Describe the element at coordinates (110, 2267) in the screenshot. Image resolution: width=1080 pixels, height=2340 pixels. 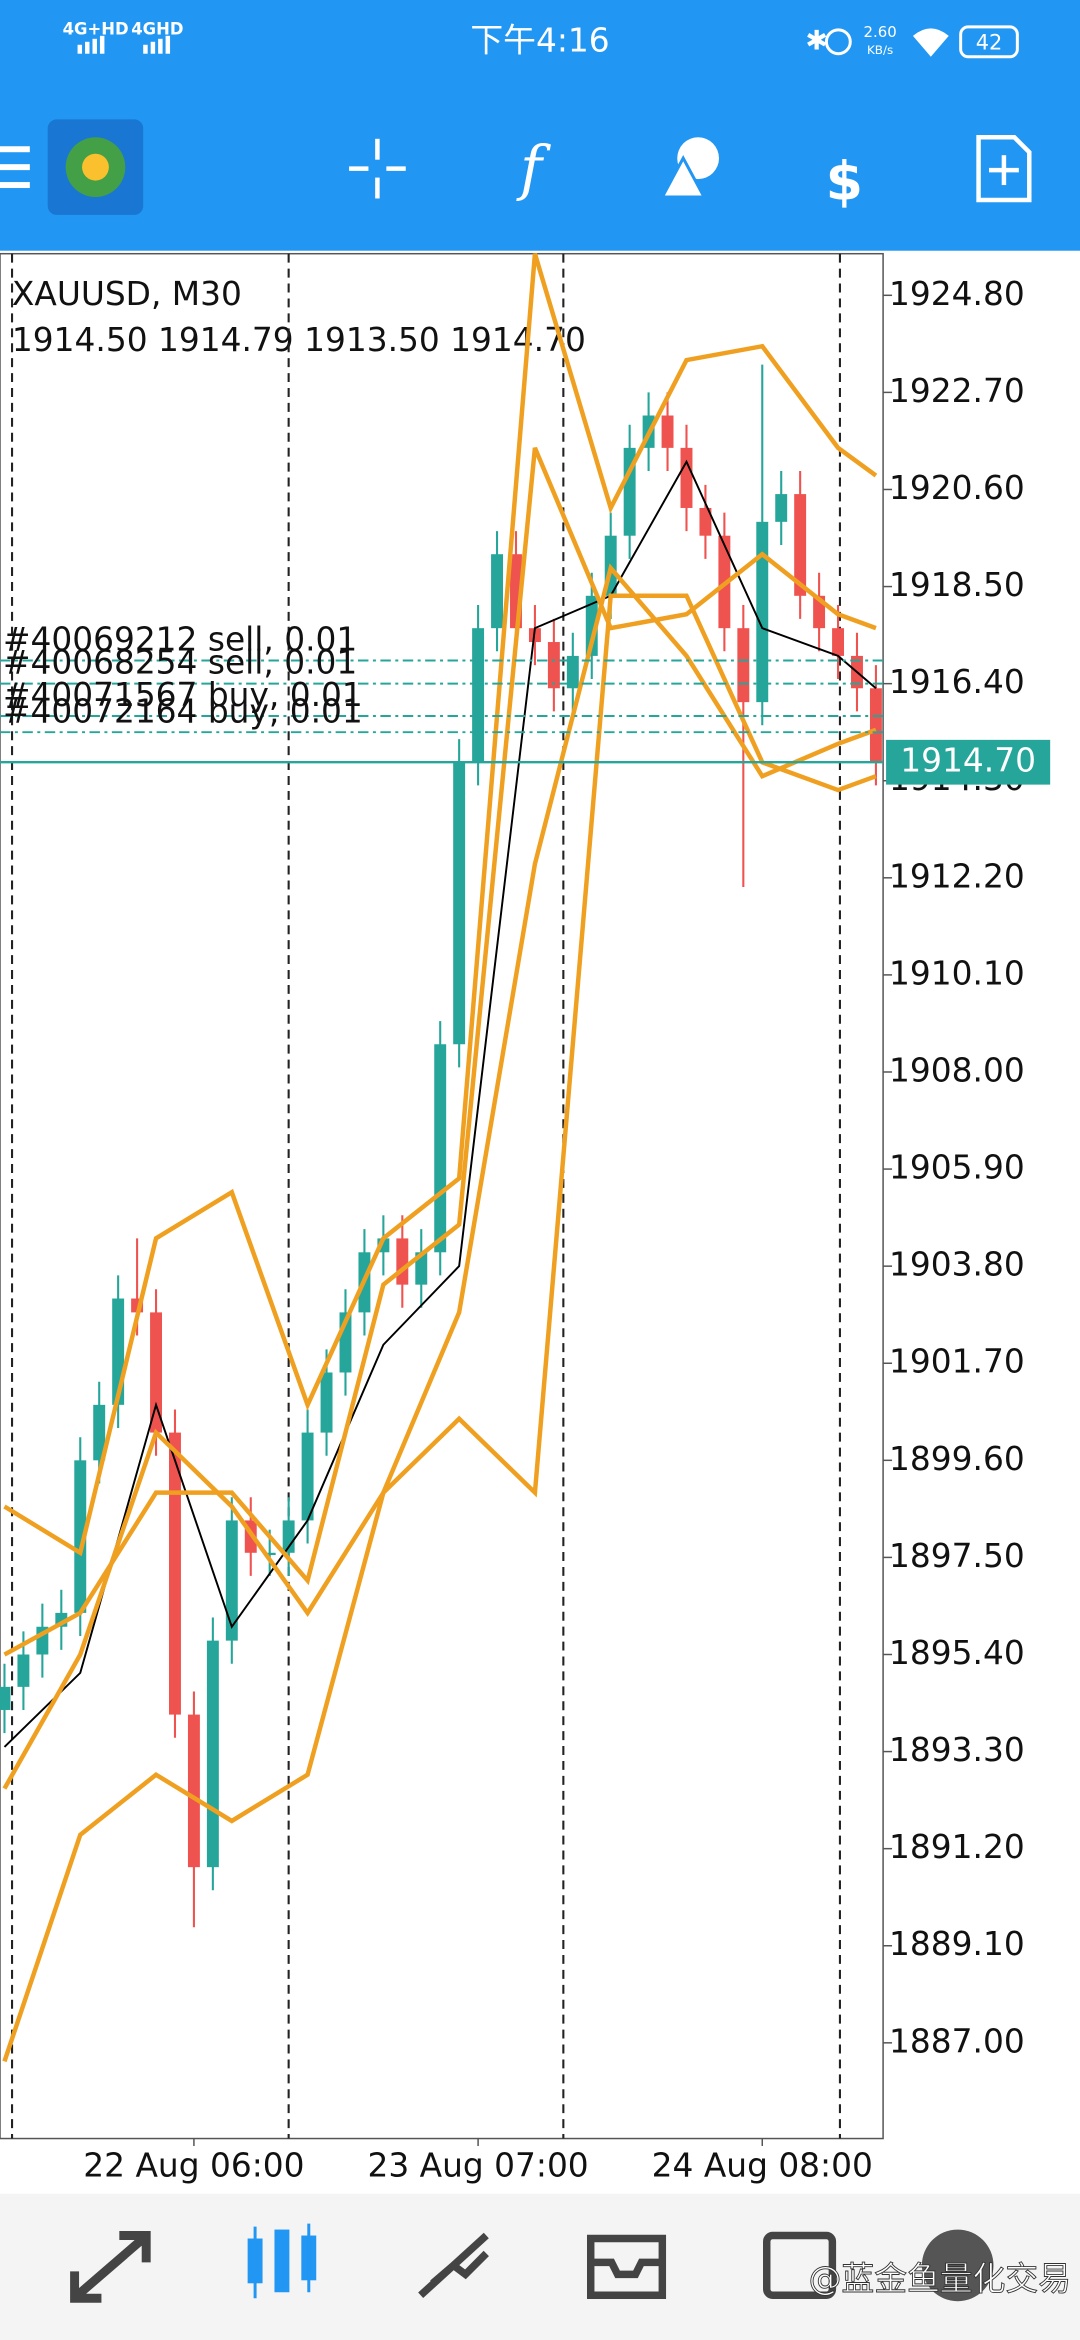
I see `nav-quotes` at that location.